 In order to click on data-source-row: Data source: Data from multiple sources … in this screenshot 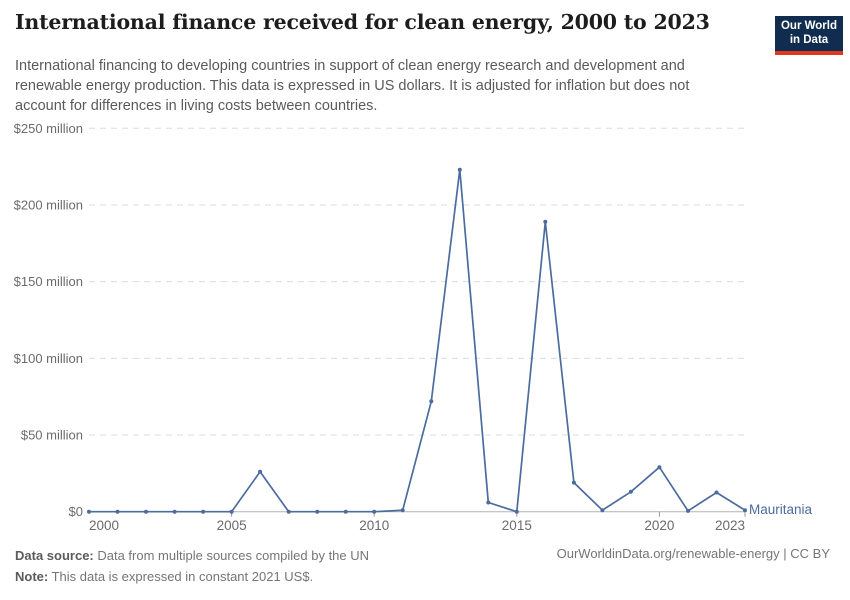, I will do `click(425, 556)`.